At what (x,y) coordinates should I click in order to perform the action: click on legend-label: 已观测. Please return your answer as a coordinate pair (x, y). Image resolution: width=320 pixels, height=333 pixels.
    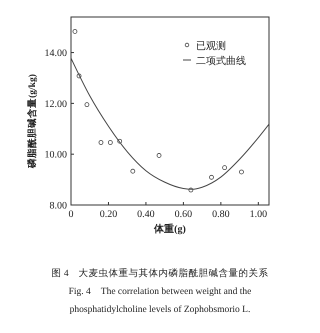
    Looking at the image, I should click on (211, 46).